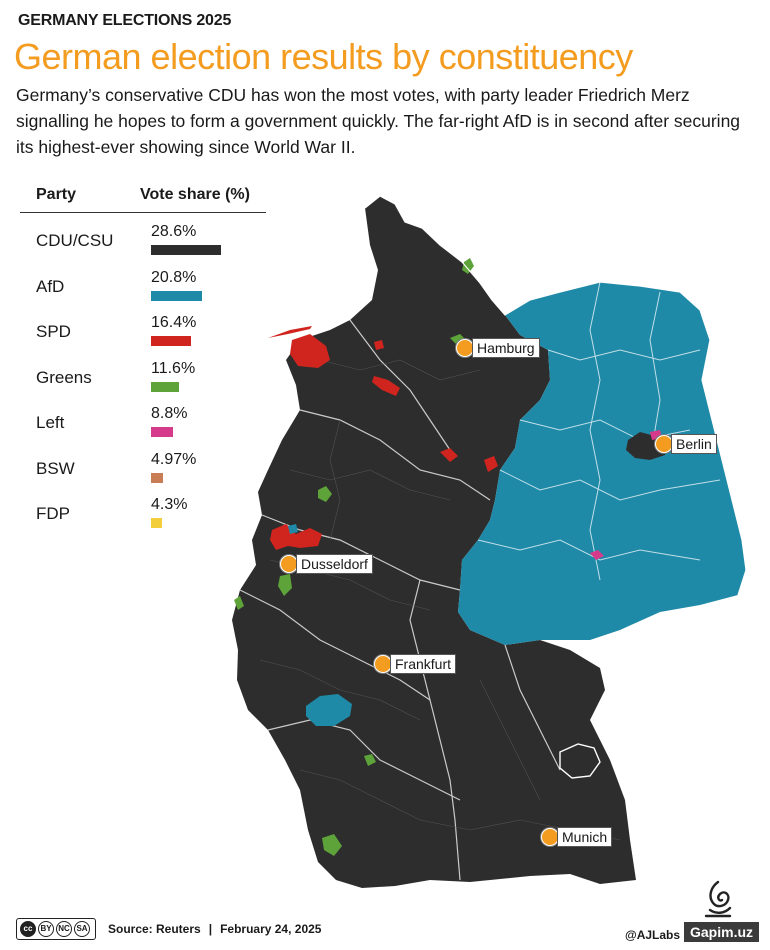 The height and width of the screenshot is (950, 770). Describe the element at coordinates (75, 240) in the screenshot. I see `party-name: CDU/CSU` at that location.